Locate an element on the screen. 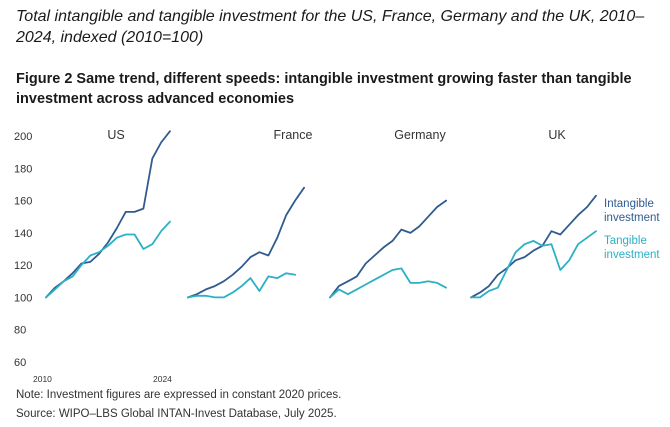 The image size is (670, 427). y-tick-label: 200 is located at coordinates (23, 137).